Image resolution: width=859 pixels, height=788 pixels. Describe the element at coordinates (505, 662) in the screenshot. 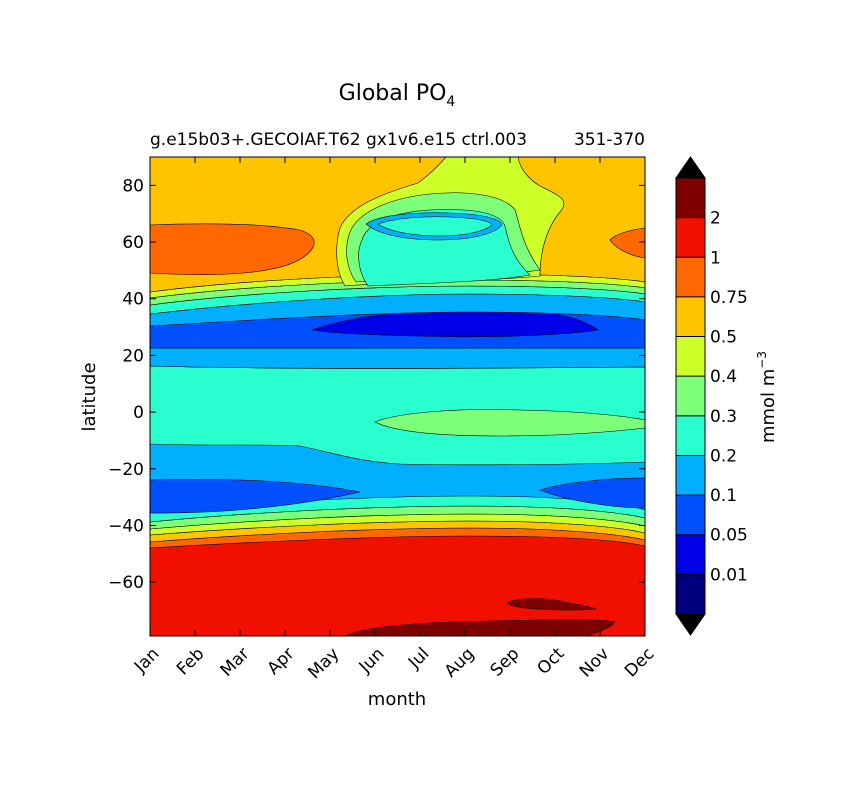

I see `x-tick-label: Sep` at that location.